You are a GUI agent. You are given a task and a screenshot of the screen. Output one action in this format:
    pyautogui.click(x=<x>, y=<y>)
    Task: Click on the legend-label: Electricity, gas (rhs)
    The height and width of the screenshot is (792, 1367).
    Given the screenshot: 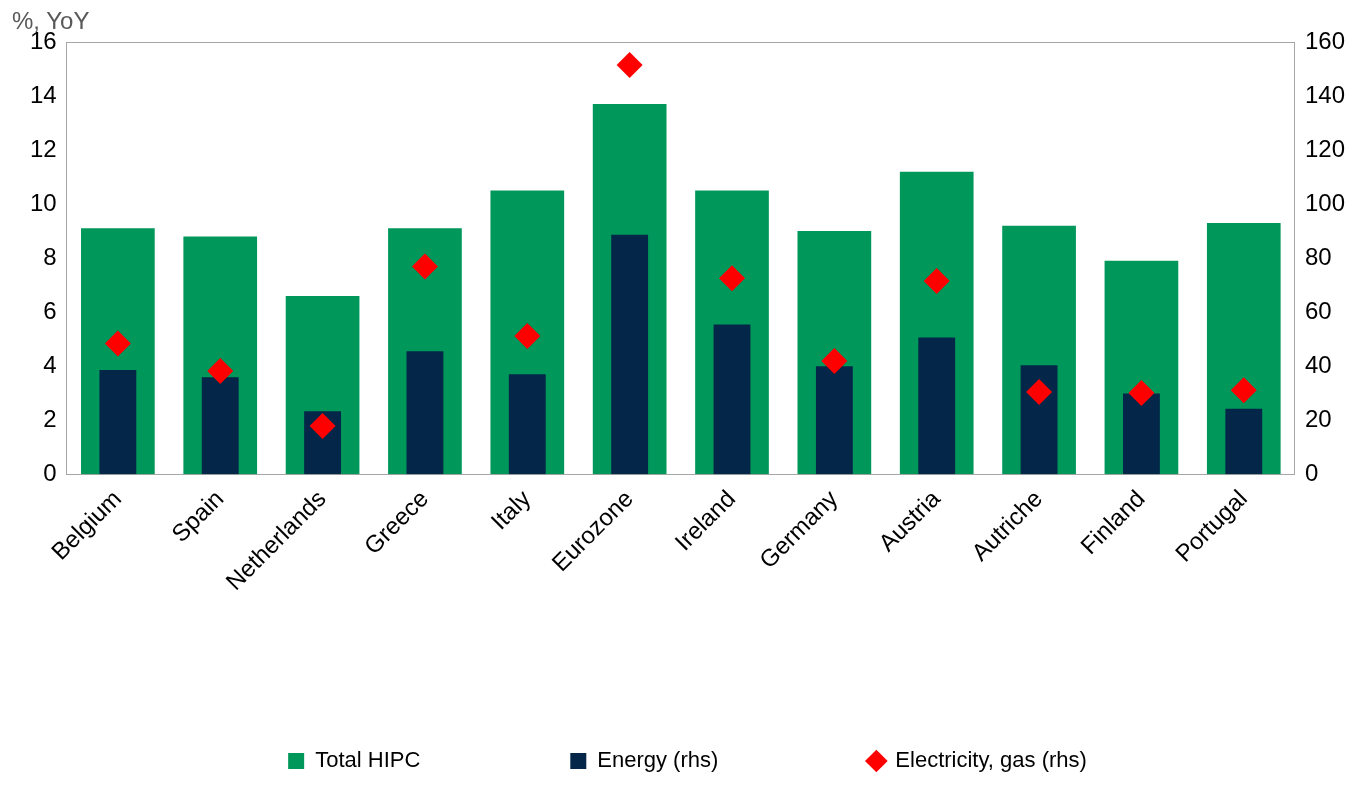 What is the action you would take?
    pyautogui.click(x=991, y=760)
    